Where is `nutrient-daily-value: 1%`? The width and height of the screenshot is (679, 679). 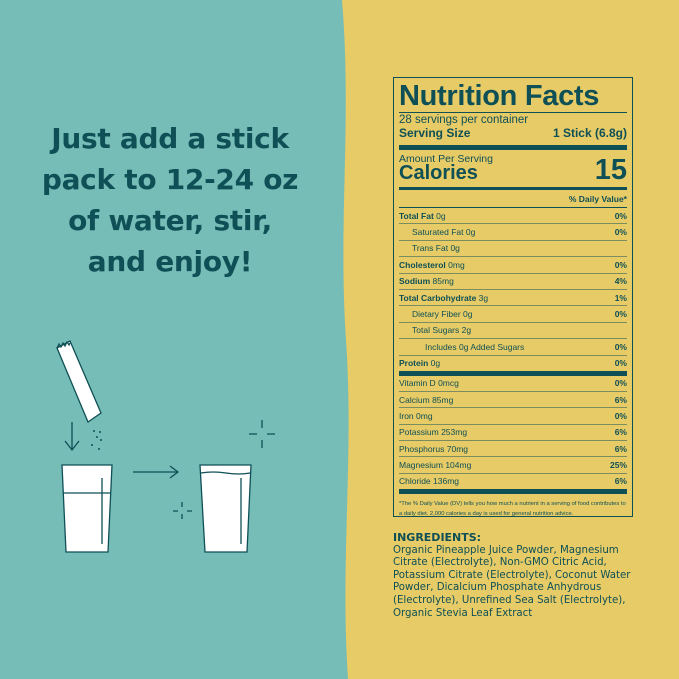 nutrient-daily-value: 1% is located at coordinates (620, 297).